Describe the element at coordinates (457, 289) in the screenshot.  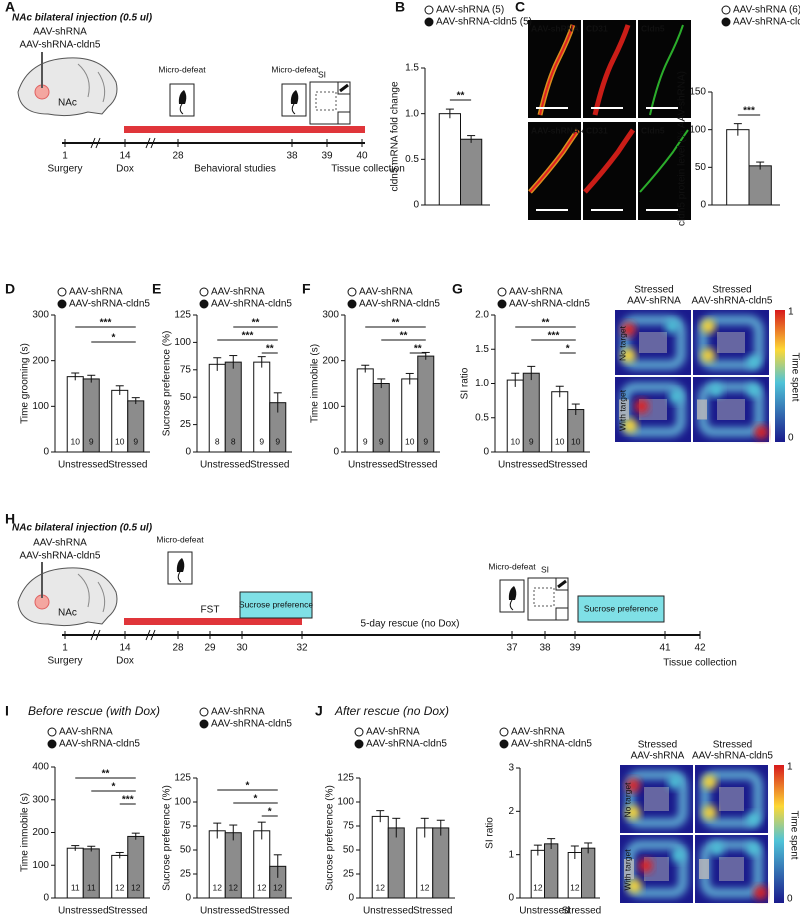
I see `panel-letter: G` at that location.